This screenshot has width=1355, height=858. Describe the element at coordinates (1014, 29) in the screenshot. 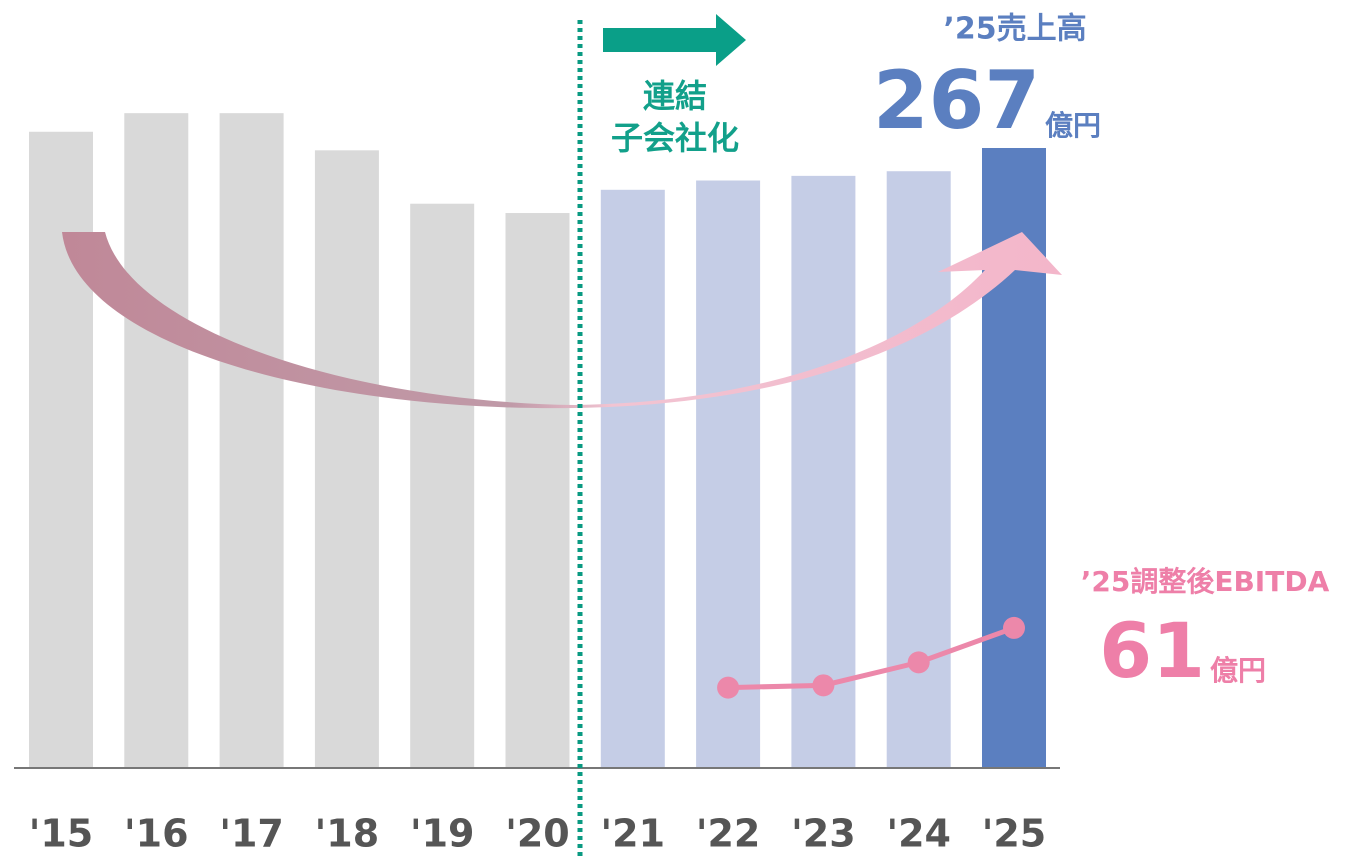

I see `annotation: ’25売上高` at that location.